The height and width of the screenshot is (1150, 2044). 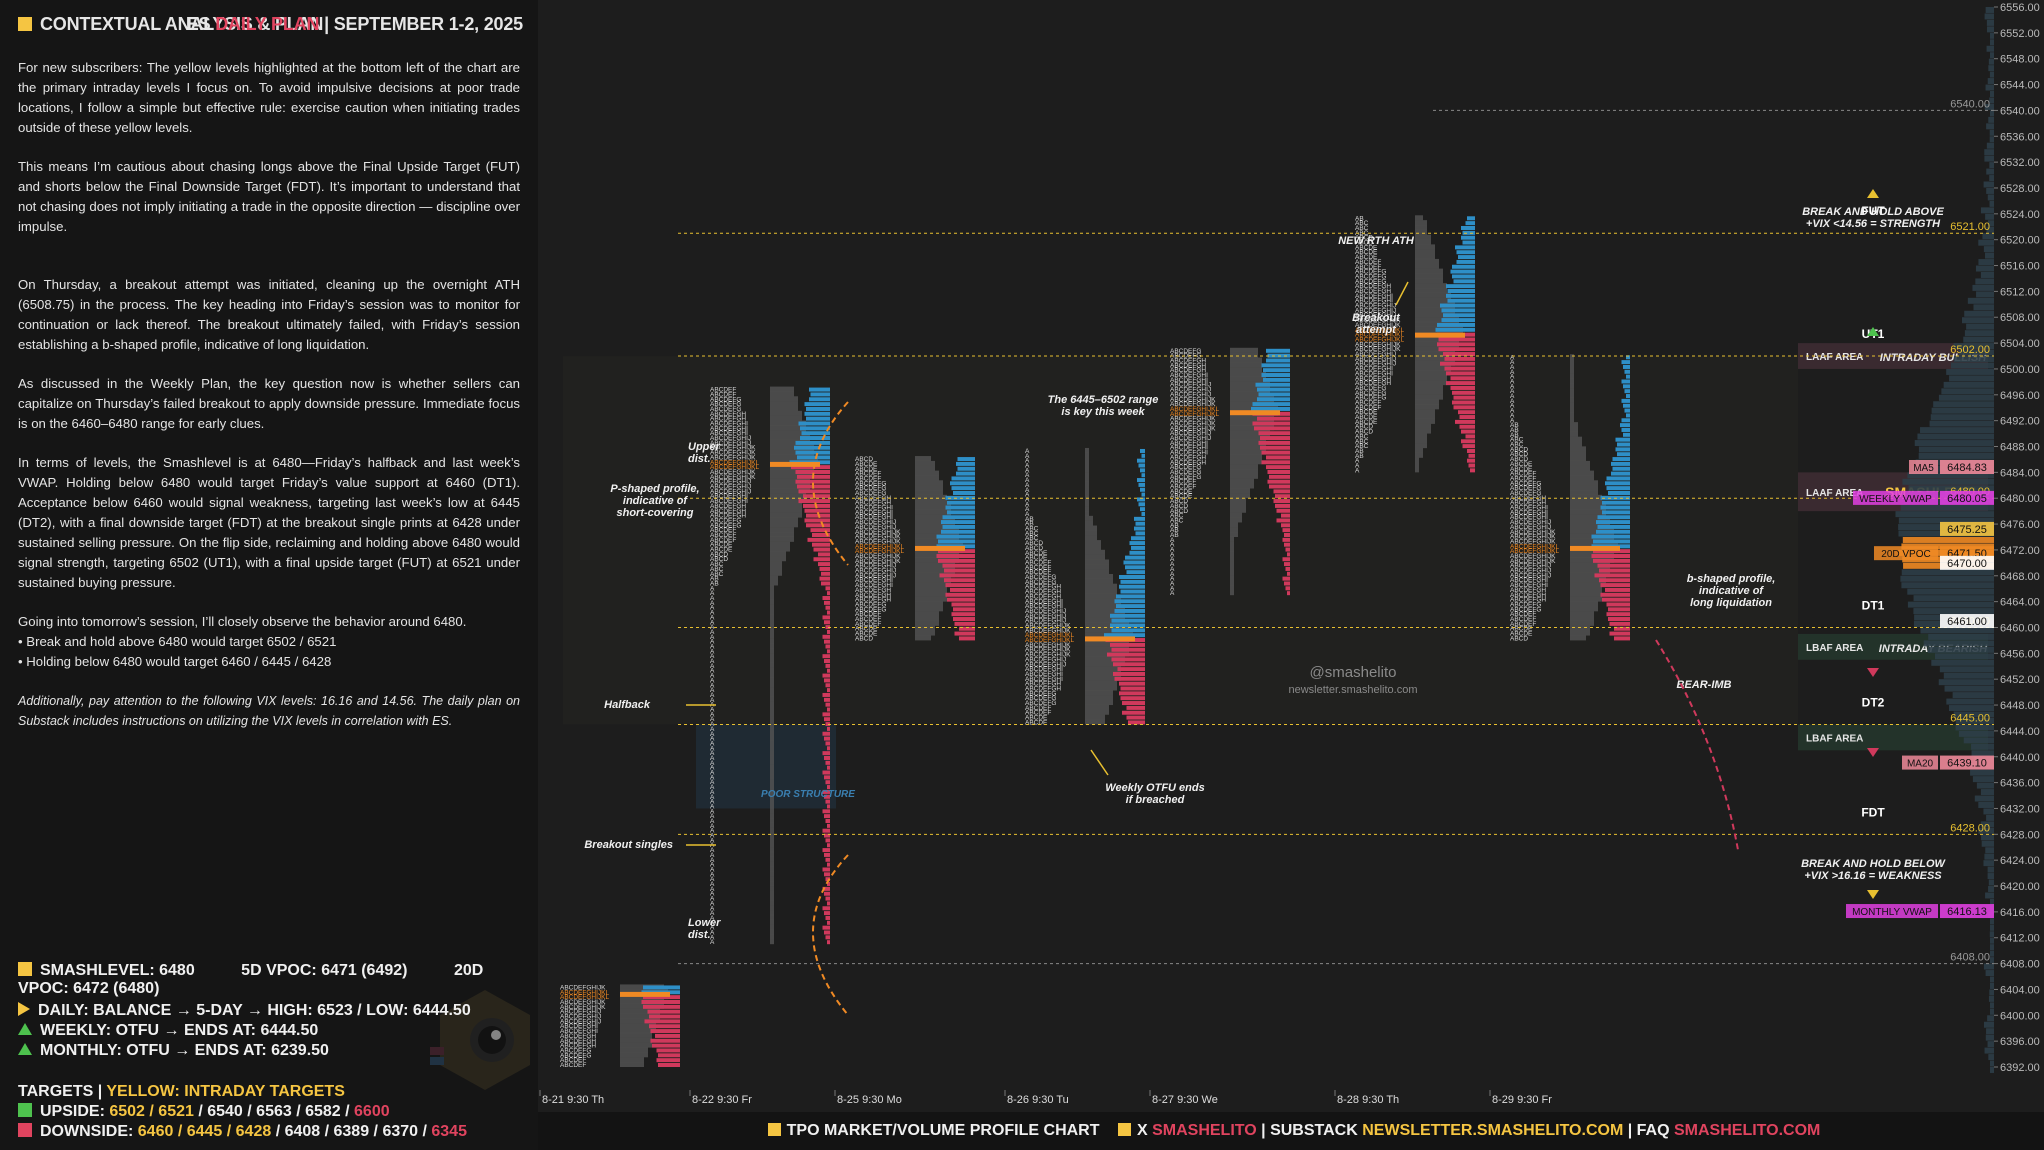 What do you see at coordinates (1970, 958) in the screenshot?
I see `level-value-label: 6408.00` at bounding box center [1970, 958].